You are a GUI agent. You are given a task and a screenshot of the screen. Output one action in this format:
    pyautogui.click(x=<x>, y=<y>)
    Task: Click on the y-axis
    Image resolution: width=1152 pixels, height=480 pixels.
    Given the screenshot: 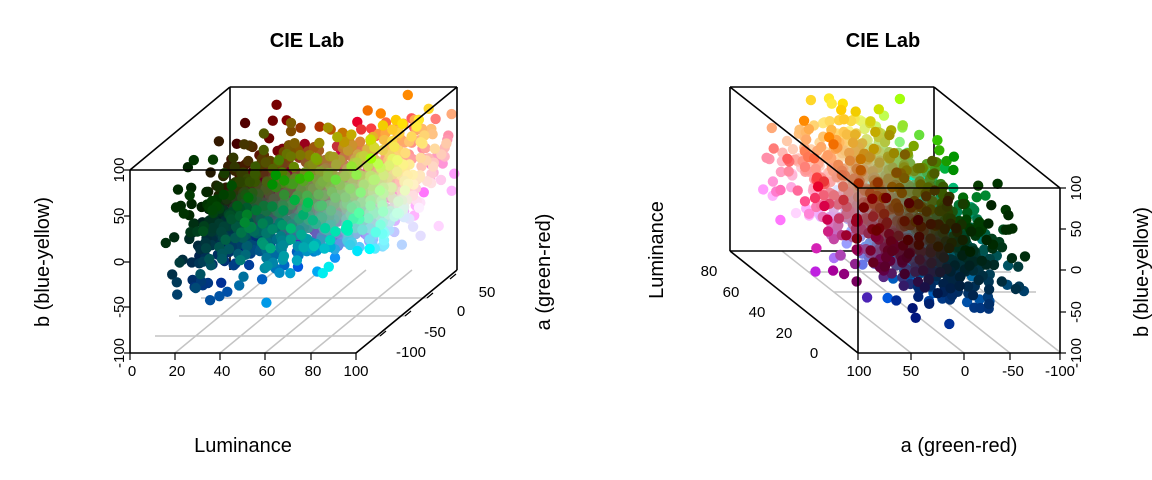 What is the action you would take?
    pyautogui.click(x=418, y=305)
    